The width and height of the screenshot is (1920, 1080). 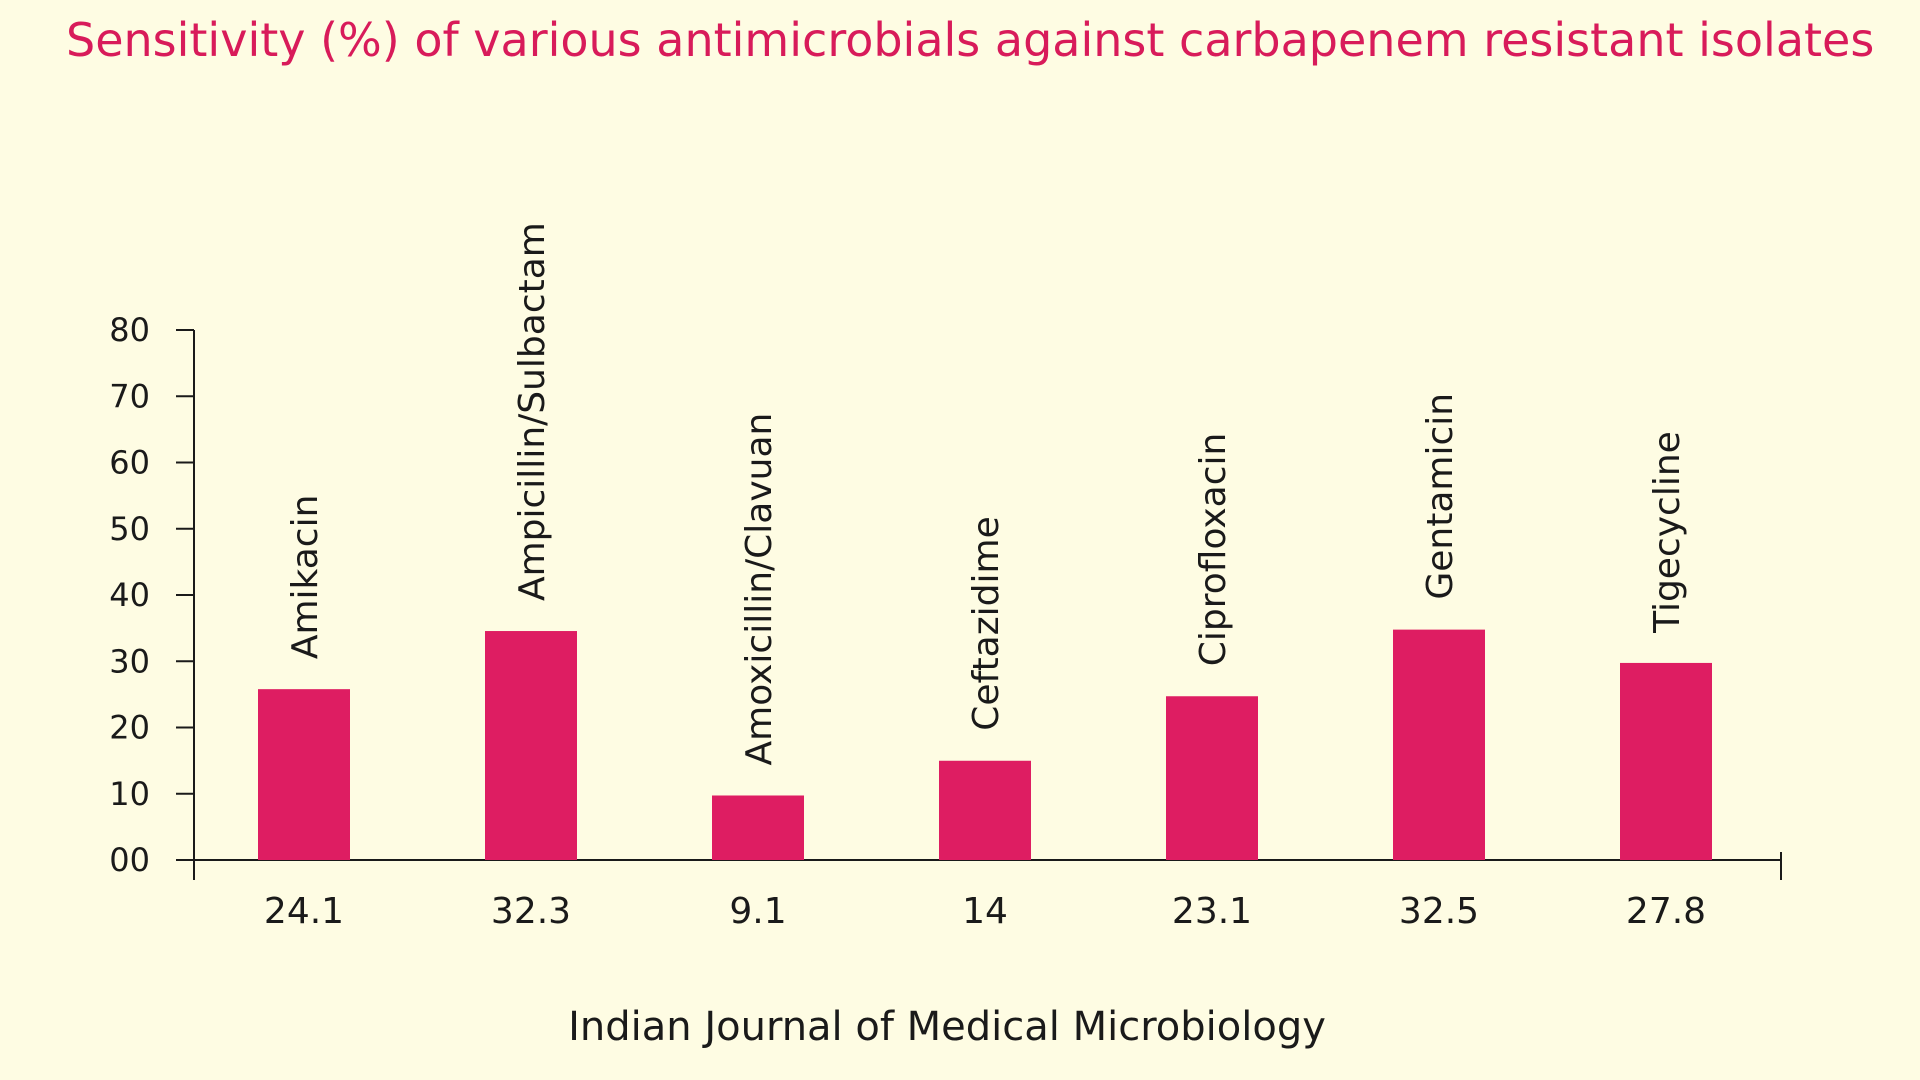 What do you see at coordinates (1213, 550) in the screenshot?
I see `category-label: Ciprofloxacin` at bounding box center [1213, 550].